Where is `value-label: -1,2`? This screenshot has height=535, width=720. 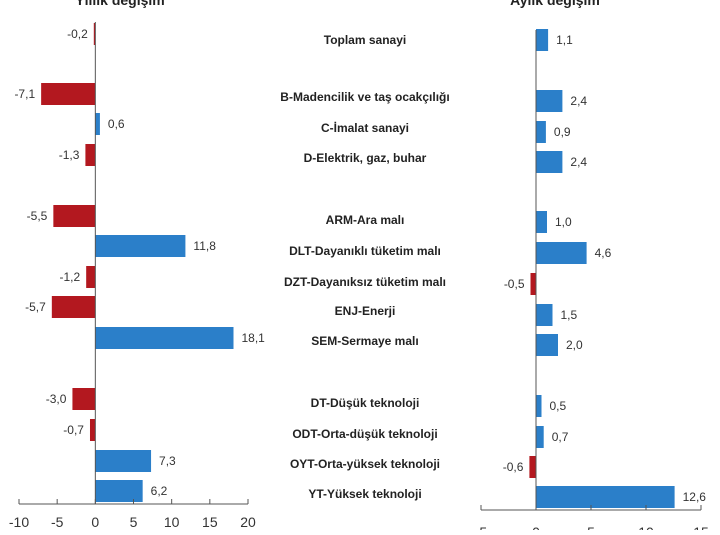
value-label: -1,2 is located at coordinates (69, 277).